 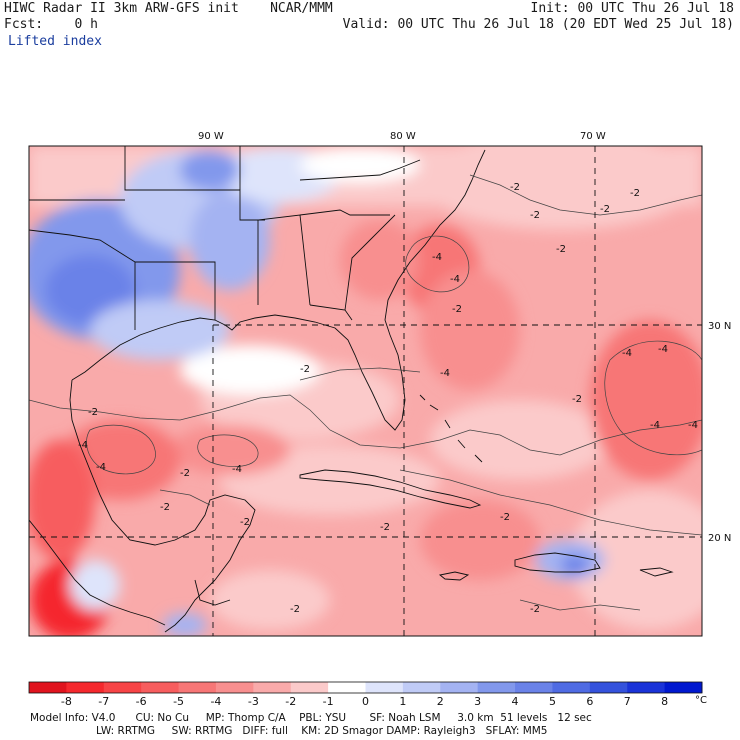 I want to click on model-title: HIWC Radar II 3km ARW-GFS init NCAR/MMM, so click(x=168, y=8).